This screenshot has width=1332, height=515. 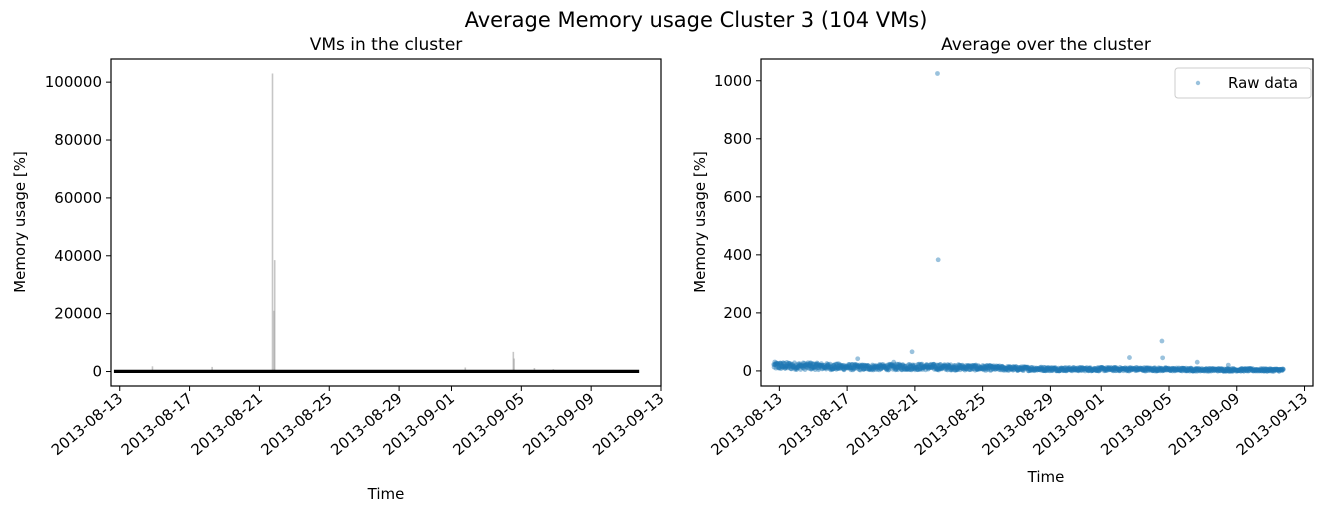 What do you see at coordinates (696, 20) in the screenshot?
I see `figure-title: Average Memory usage Cluster 3 (104 VMs)` at bounding box center [696, 20].